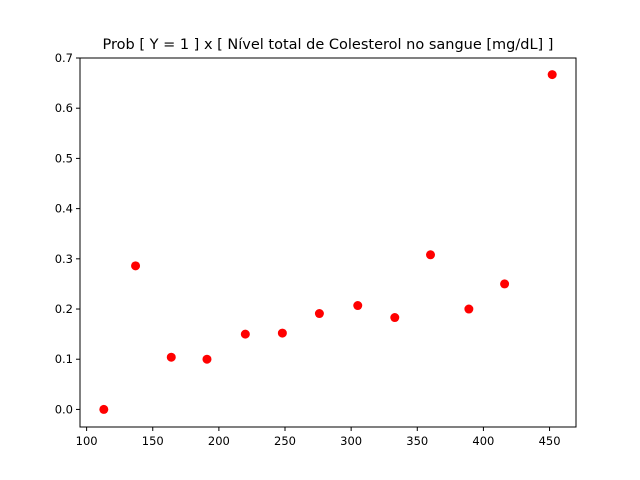  Describe the element at coordinates (64, 259) in the screenshot. I see `y-tick-label: 0.3` at that location.